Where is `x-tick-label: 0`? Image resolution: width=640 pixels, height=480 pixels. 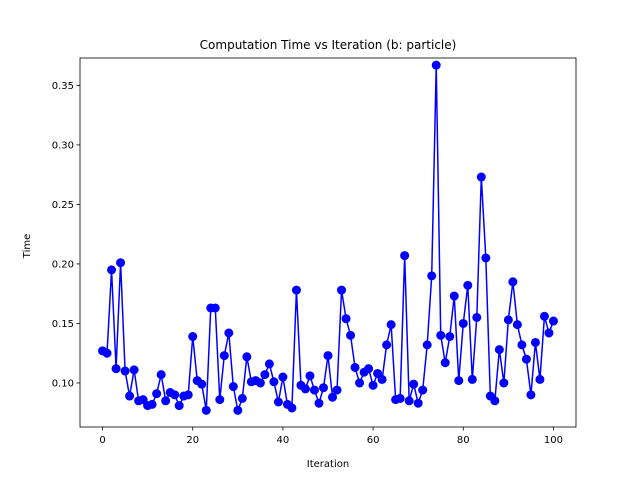
x-tick-label: 0 is located at coordinates (102, 440).